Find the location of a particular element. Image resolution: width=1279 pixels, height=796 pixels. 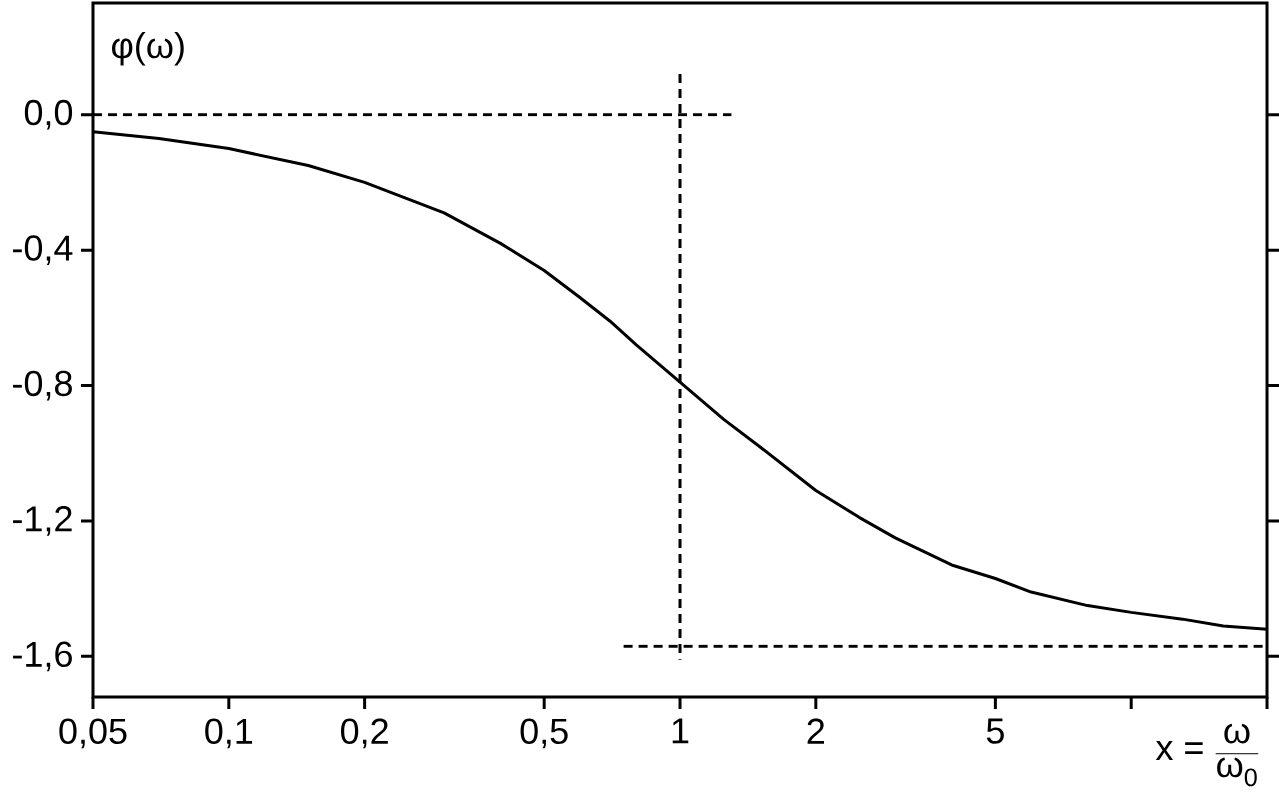

x-tick-label: 0,05 is located at coordinates (93, 733).